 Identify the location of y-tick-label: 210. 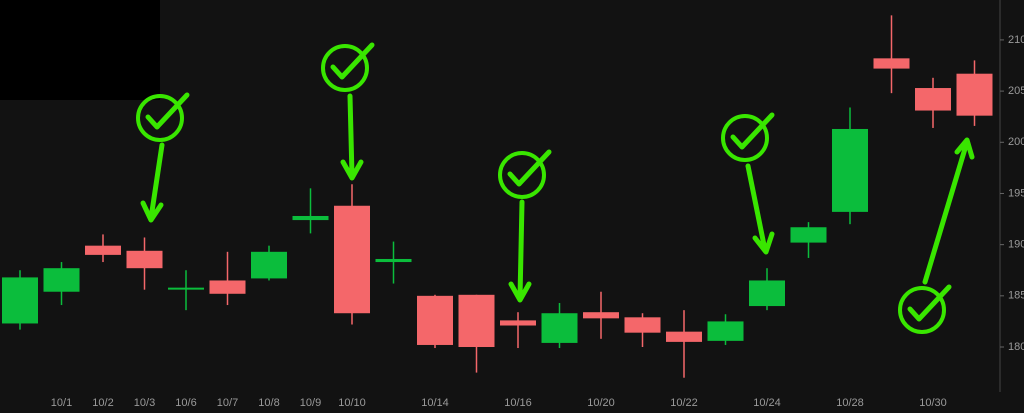
(1016, 40).